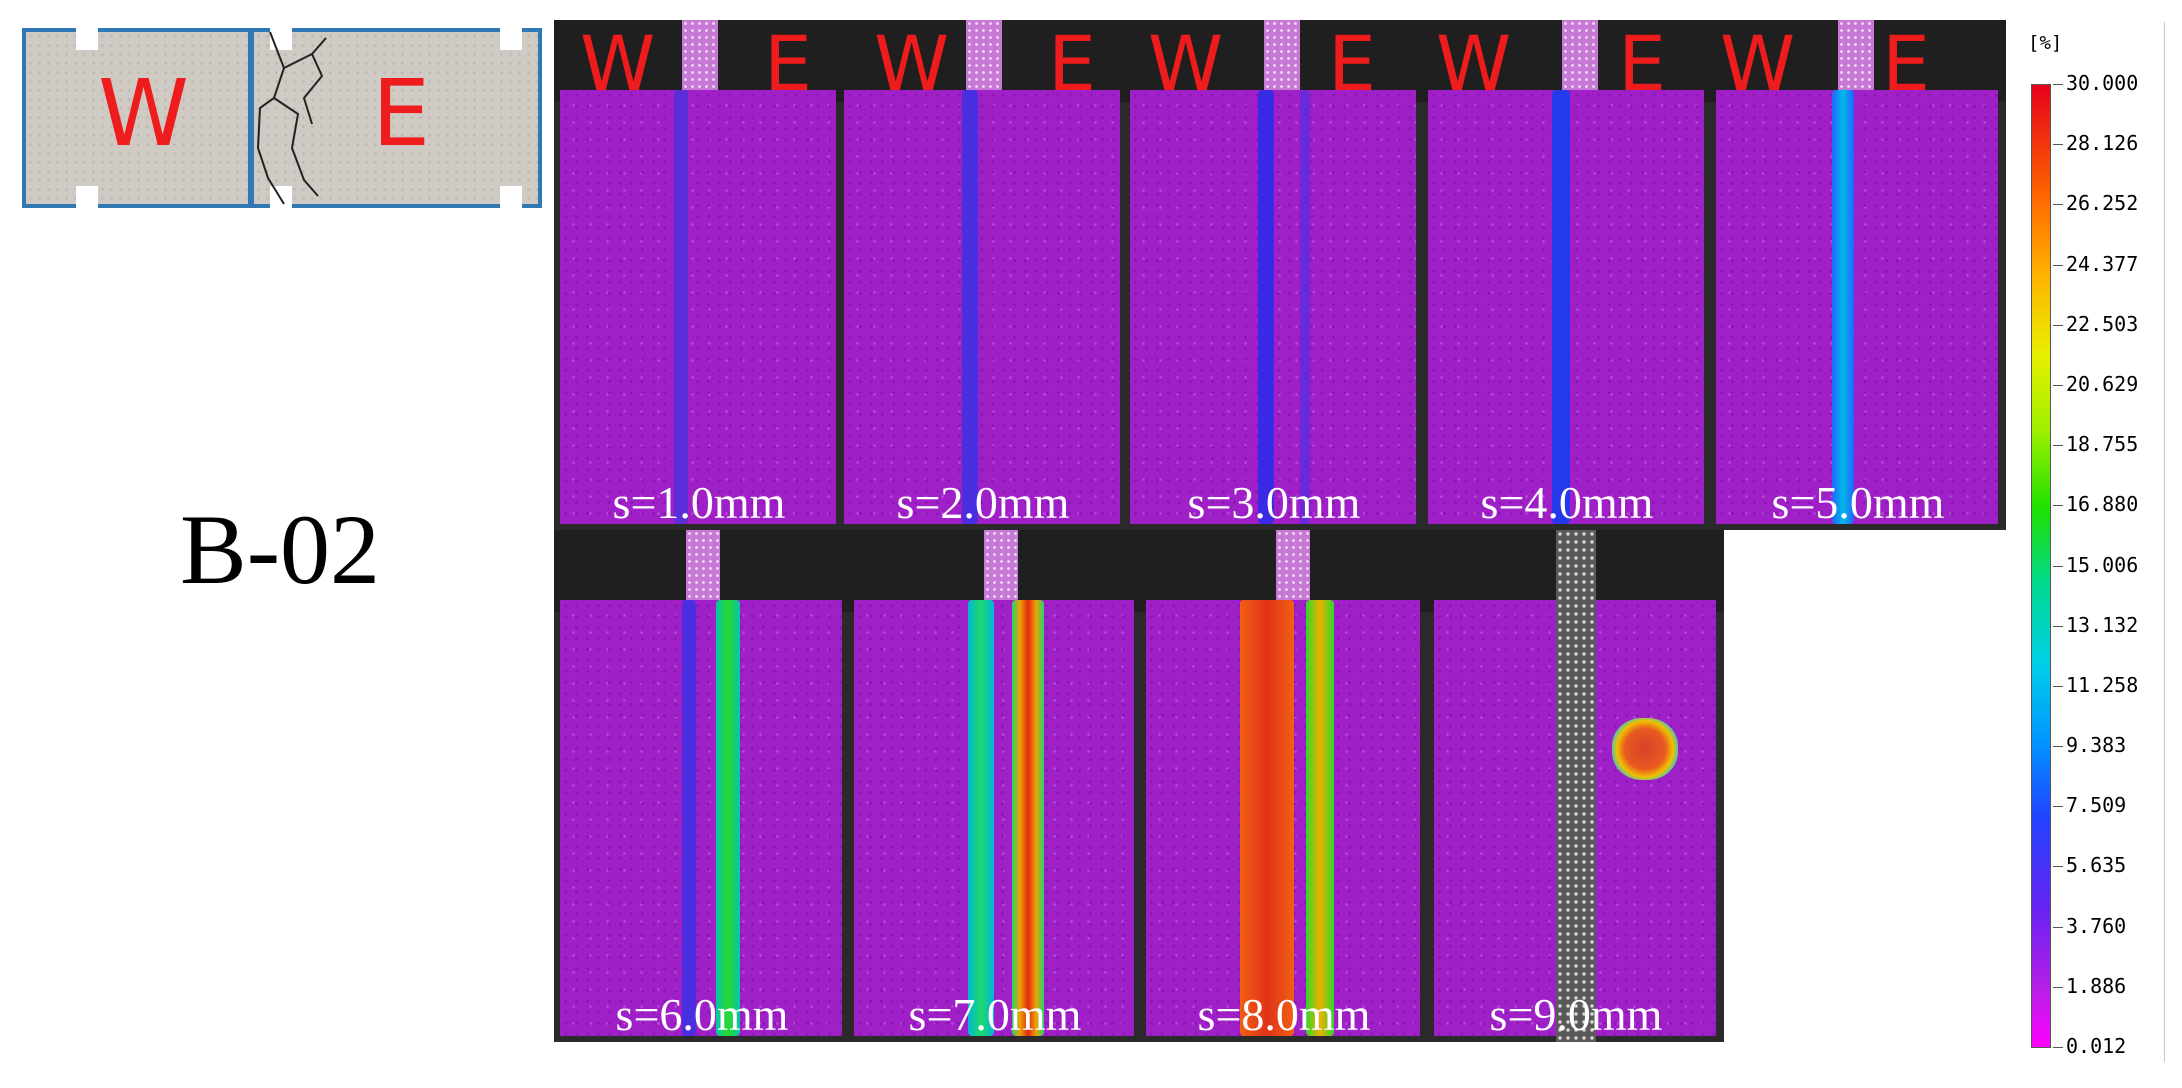 The width and height of the screenshot is (2182, 1088). Describe the element at coordinates (699, 502) in the screenshot. I see `displacement-label: s=1.0mm` at that location.